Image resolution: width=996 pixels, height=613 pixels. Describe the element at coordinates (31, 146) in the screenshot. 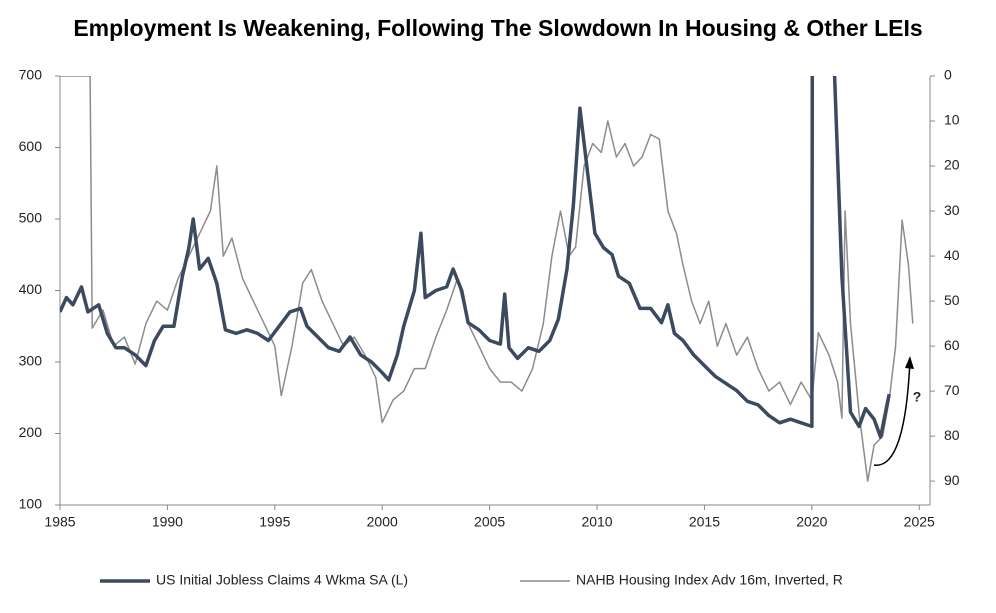

I see `y-tick-label: 600` at that location.